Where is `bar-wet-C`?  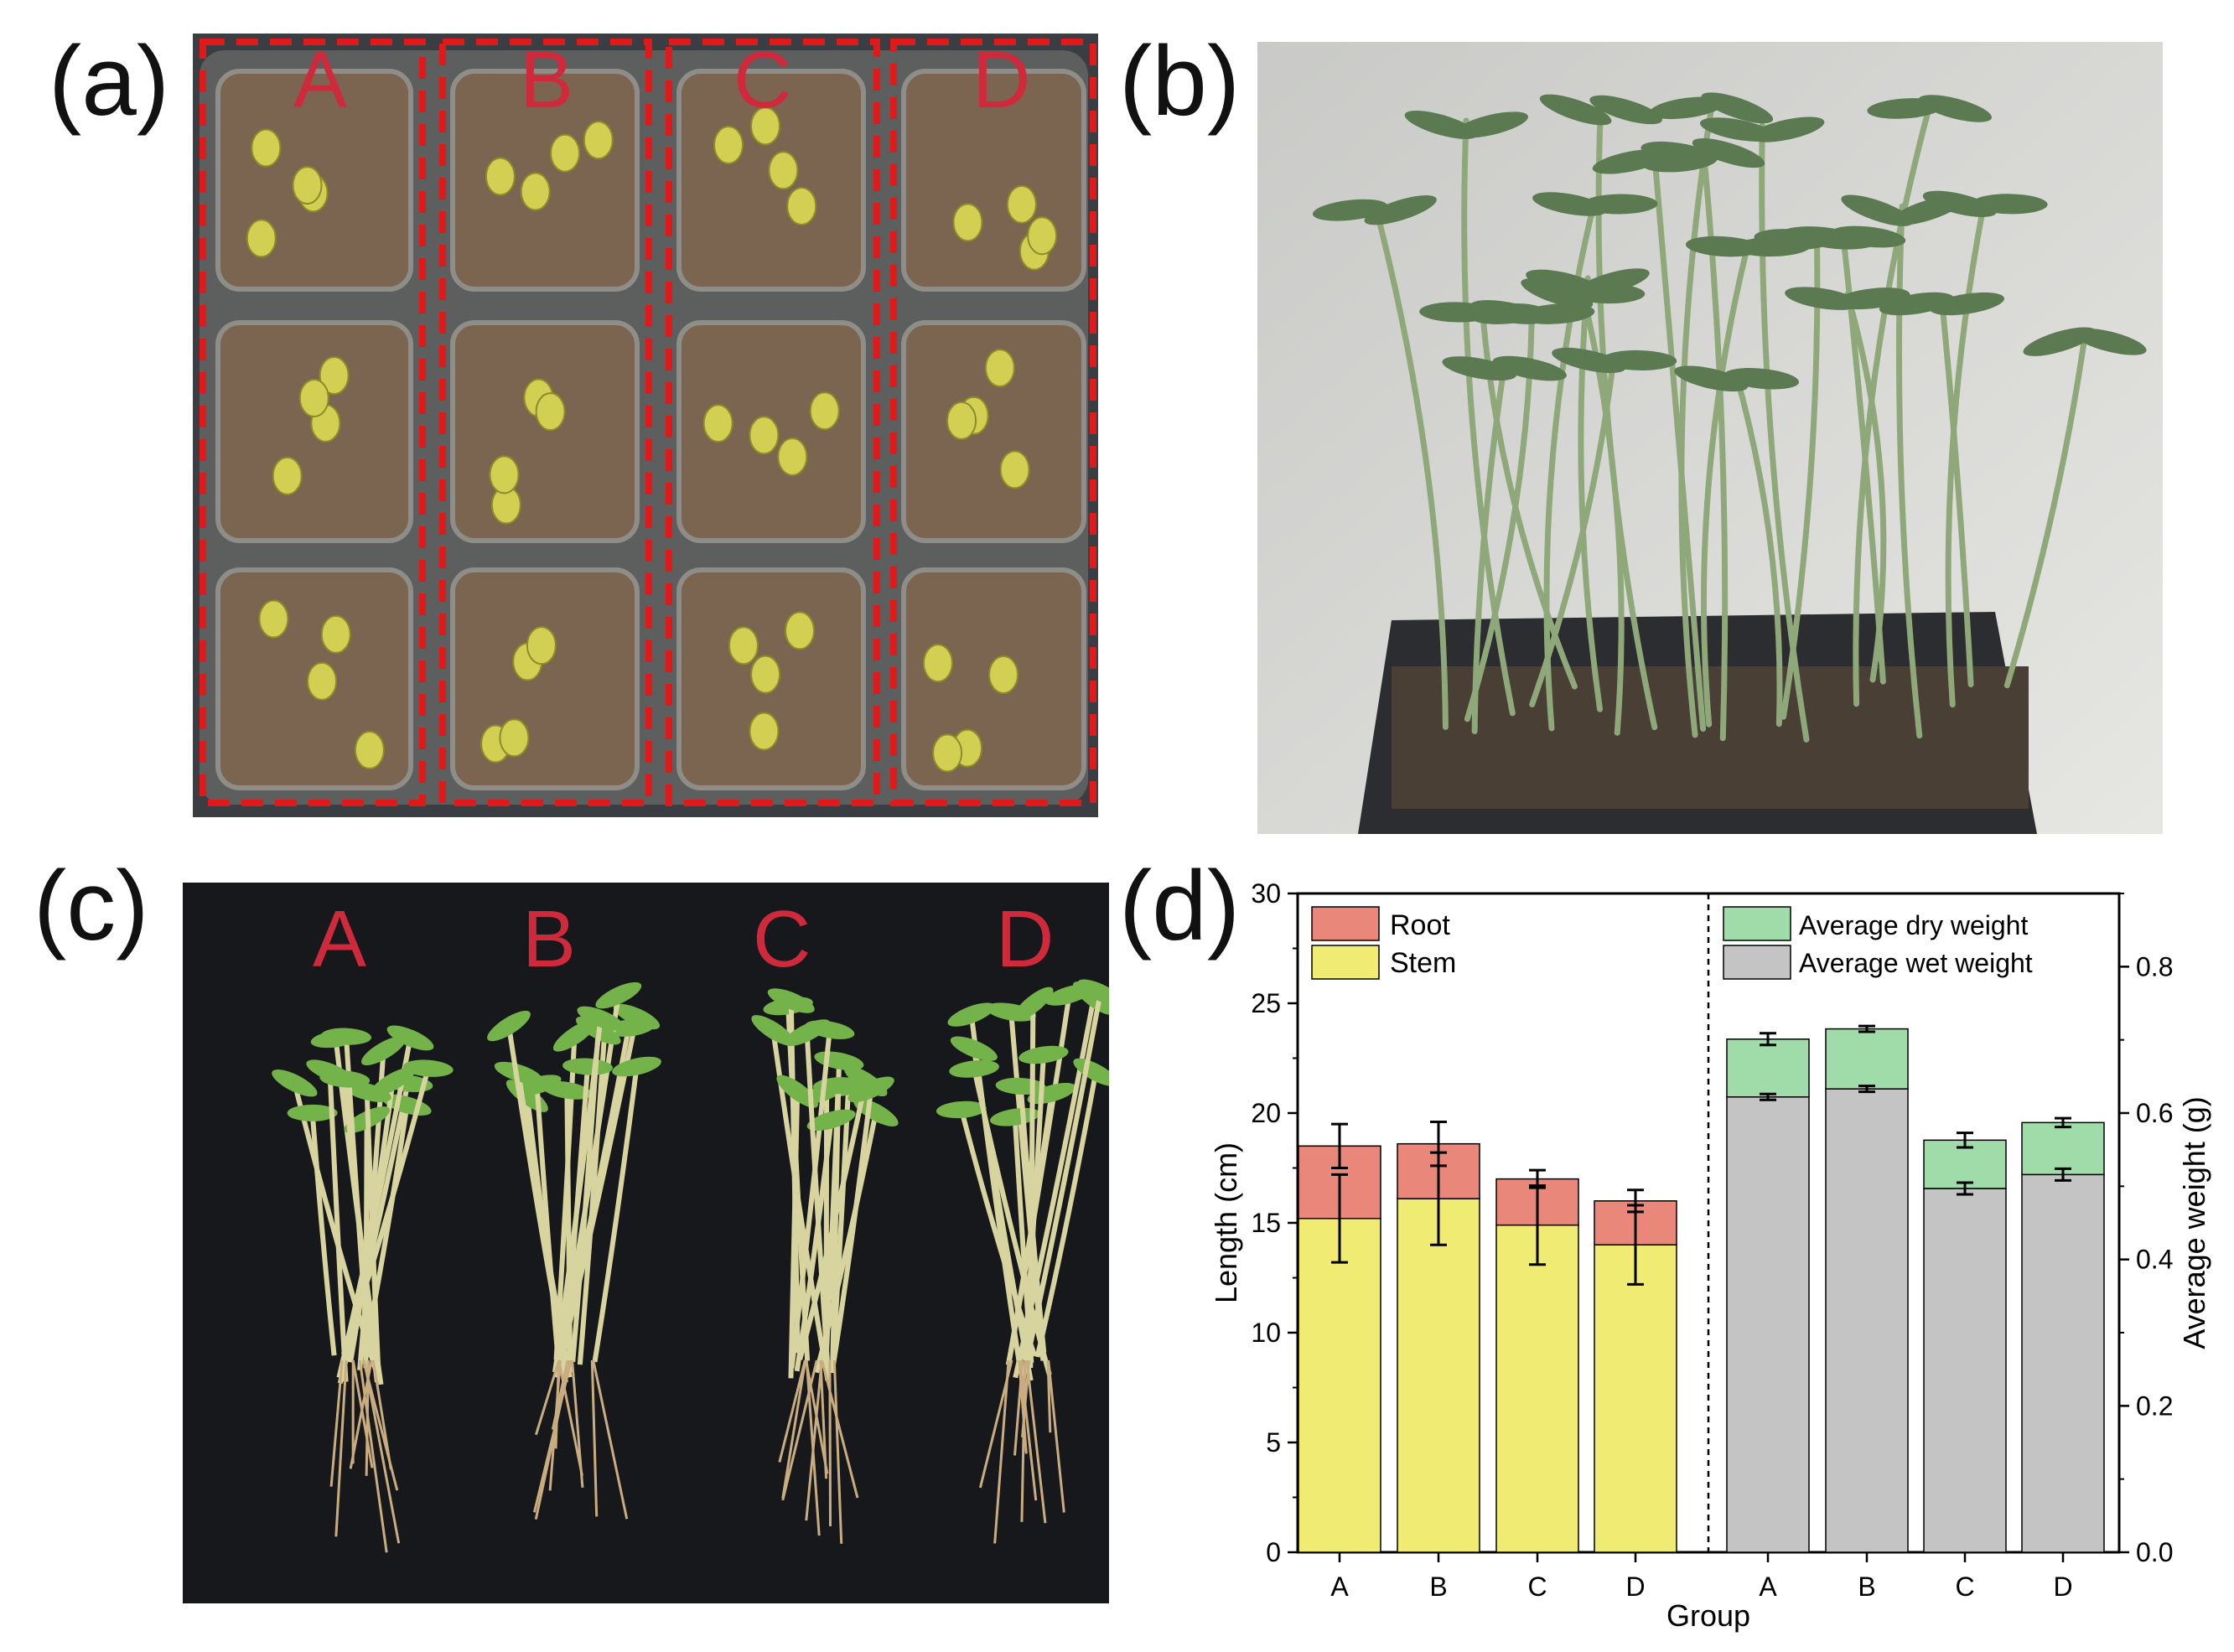 bar-wet-C is located at coordinates (1965, 1370).